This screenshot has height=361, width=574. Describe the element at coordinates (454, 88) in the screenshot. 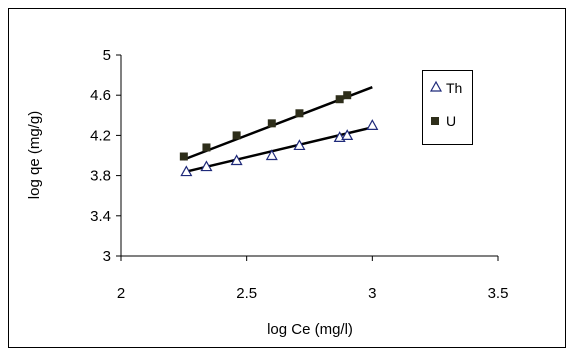

I see `legend-label-th: Th` at that location.